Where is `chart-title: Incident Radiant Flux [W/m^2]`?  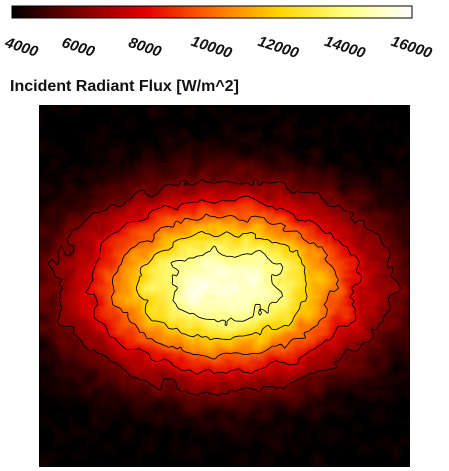 chart-title: Incident Radiant Flux [W/m^2] is located at coordinates (124, 86).